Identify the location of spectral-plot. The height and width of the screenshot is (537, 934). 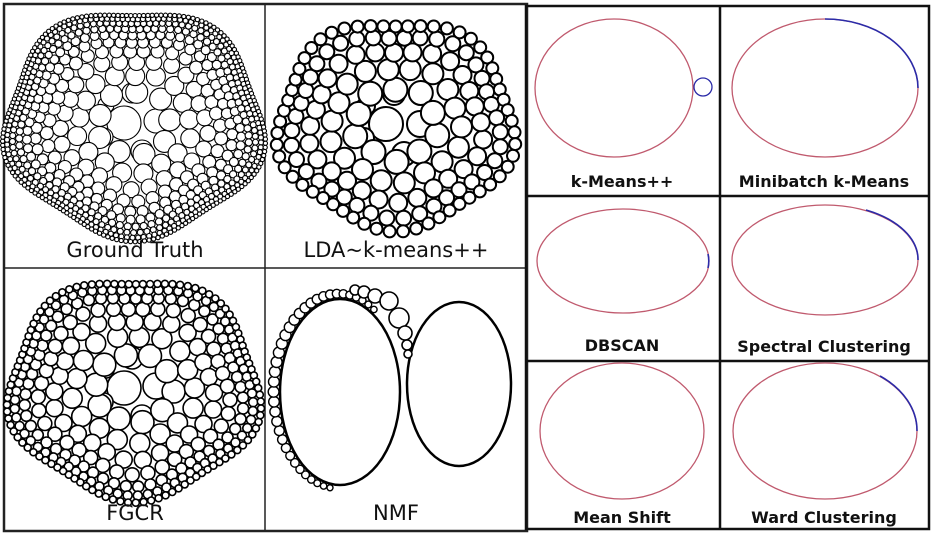
(825, 260).